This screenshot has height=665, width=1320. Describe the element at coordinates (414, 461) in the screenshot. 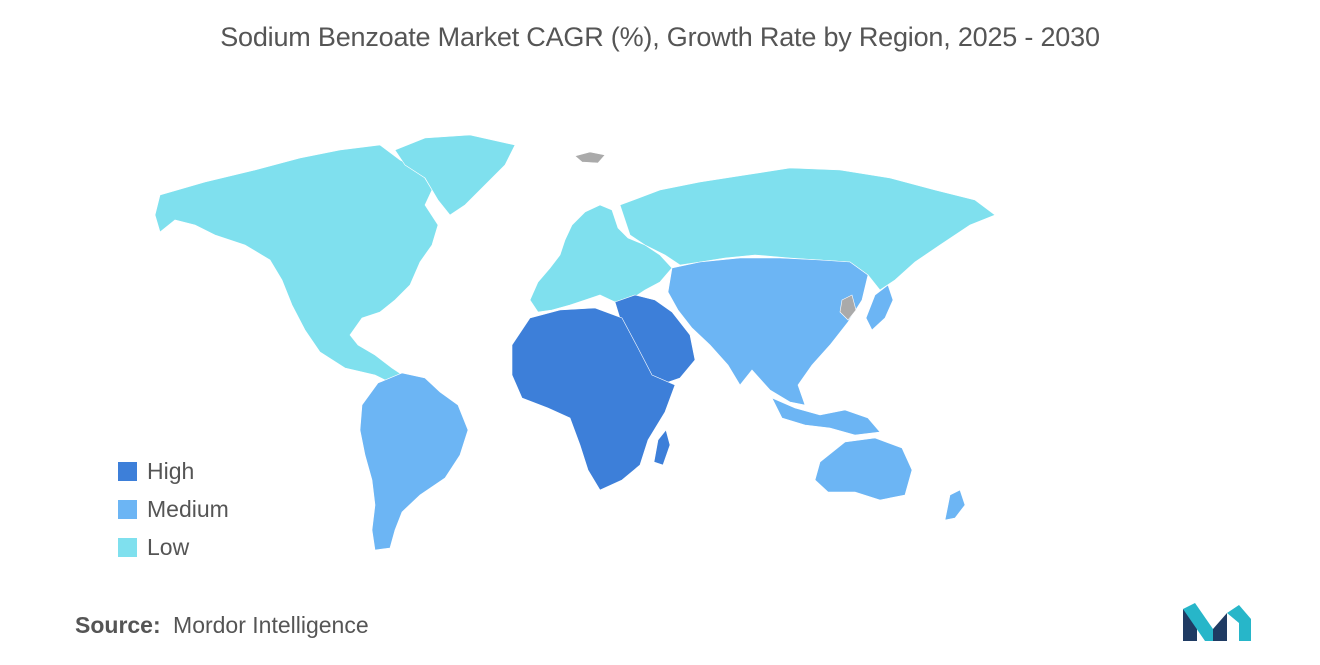

I see `region-south-america` at that location.